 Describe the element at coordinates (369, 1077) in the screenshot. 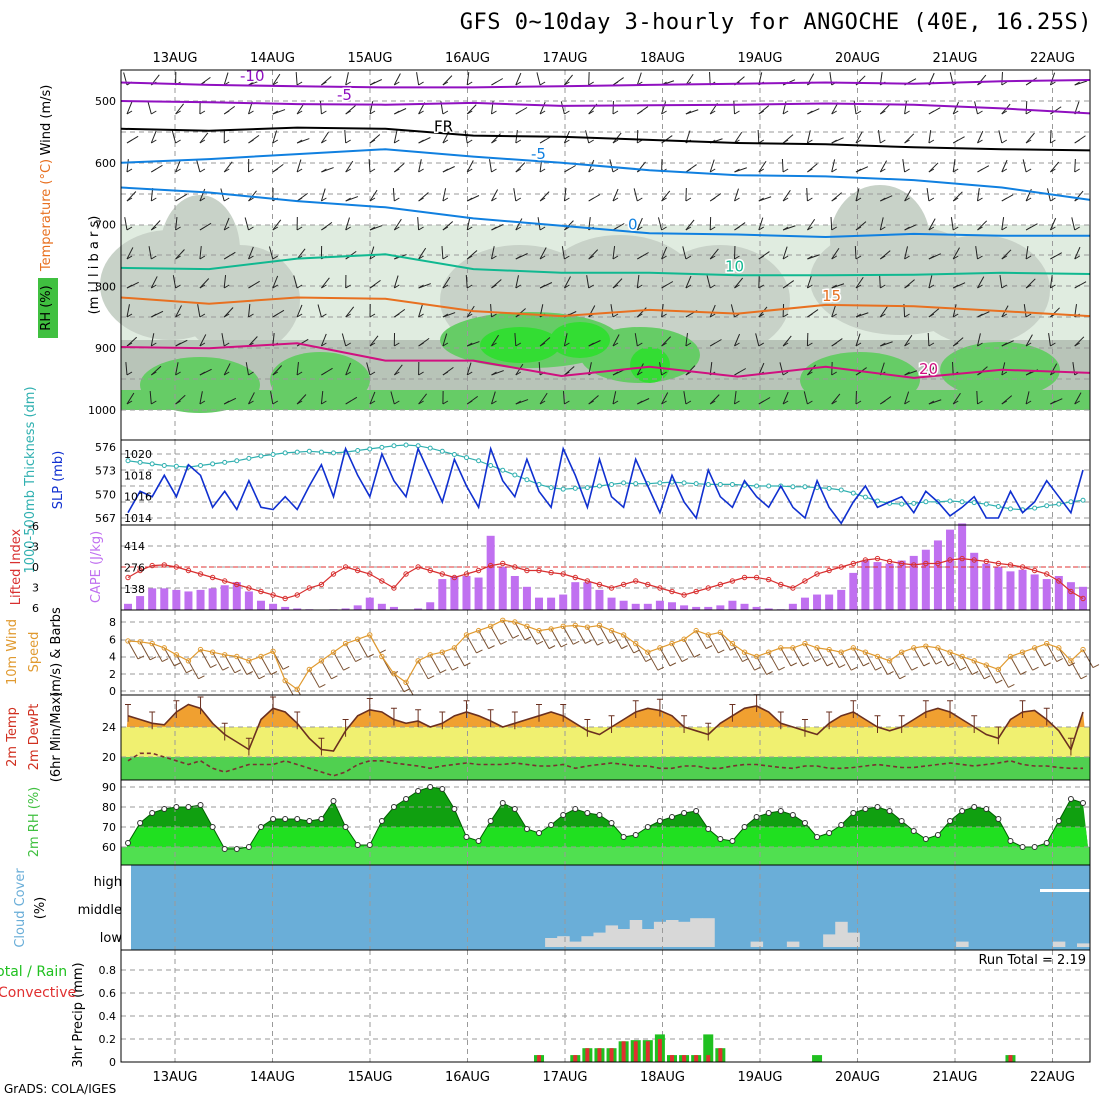

I see `date-label-bottom: 15AUG` at that location.